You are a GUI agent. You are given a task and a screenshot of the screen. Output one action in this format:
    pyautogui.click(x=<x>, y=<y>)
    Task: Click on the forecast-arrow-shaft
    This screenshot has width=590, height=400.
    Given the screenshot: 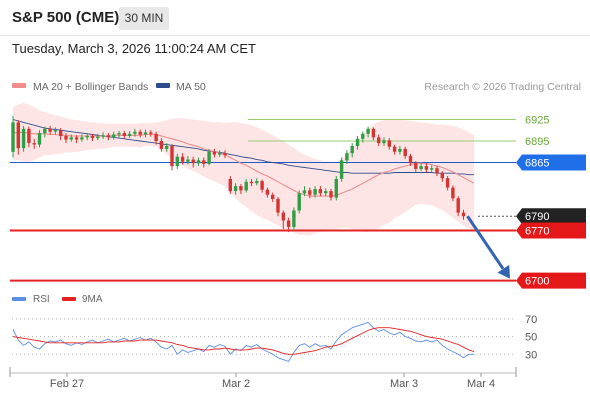 What is the action you would take?
    pyautogui.click(x=485, y=242)
    